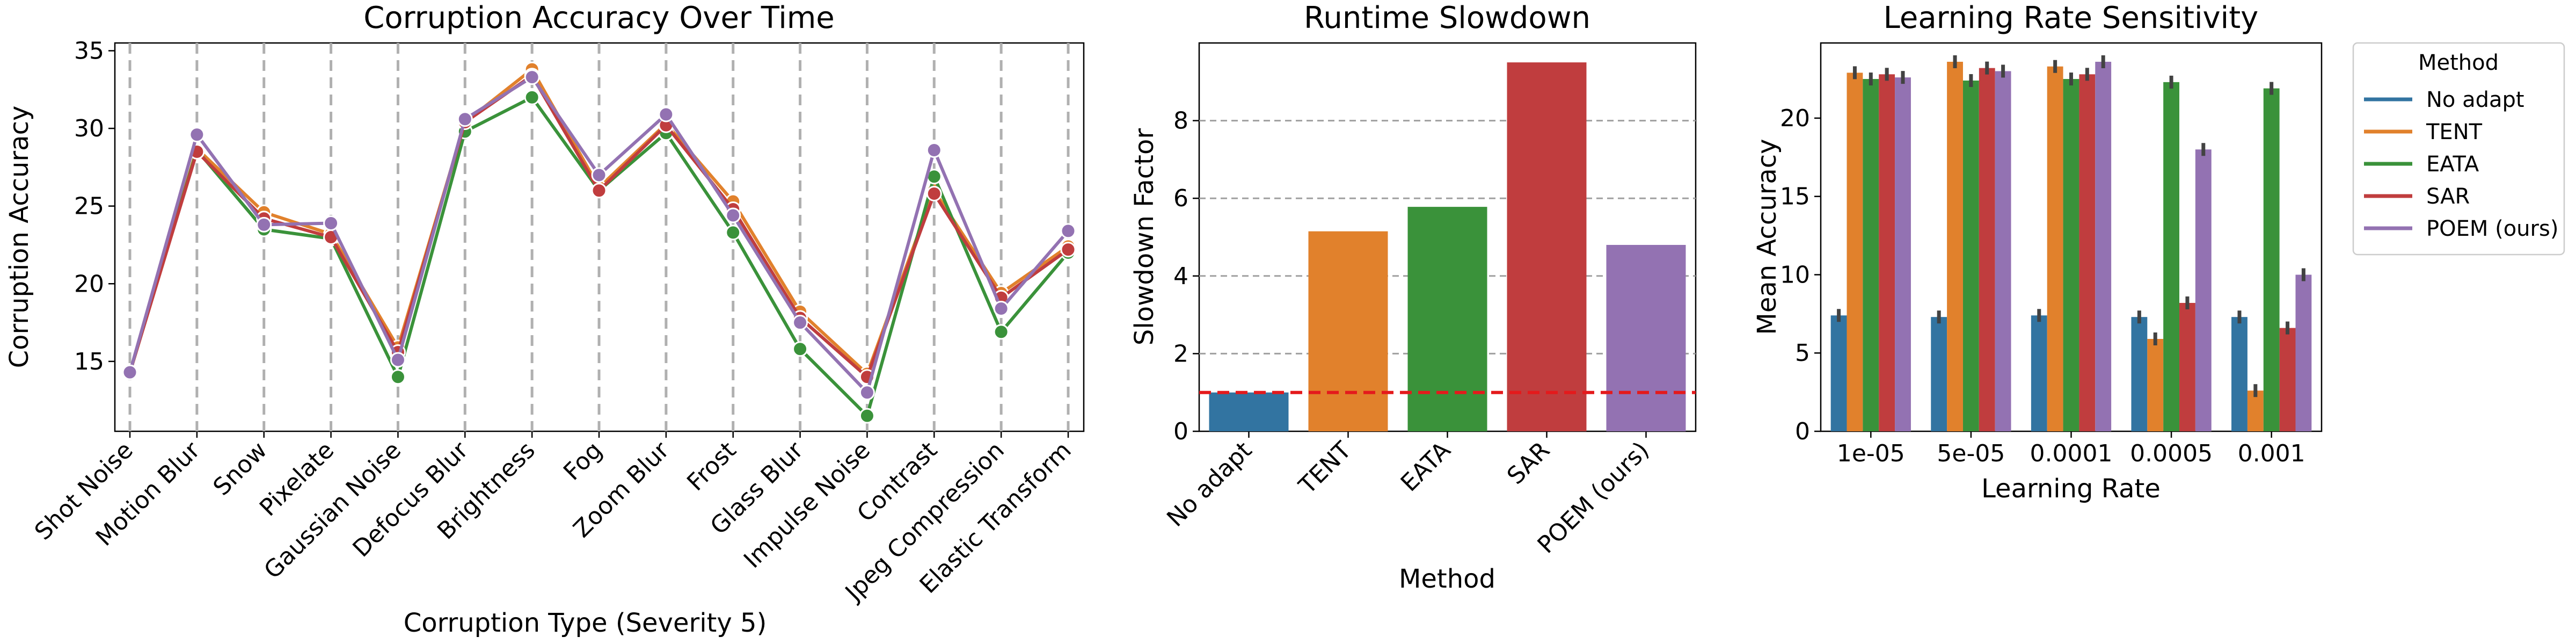 This screenshot has height=644, width=2576. Describe the element at coordinates (1547, 246) in the screenshot. I see `runtime-bar-sar` at that location.